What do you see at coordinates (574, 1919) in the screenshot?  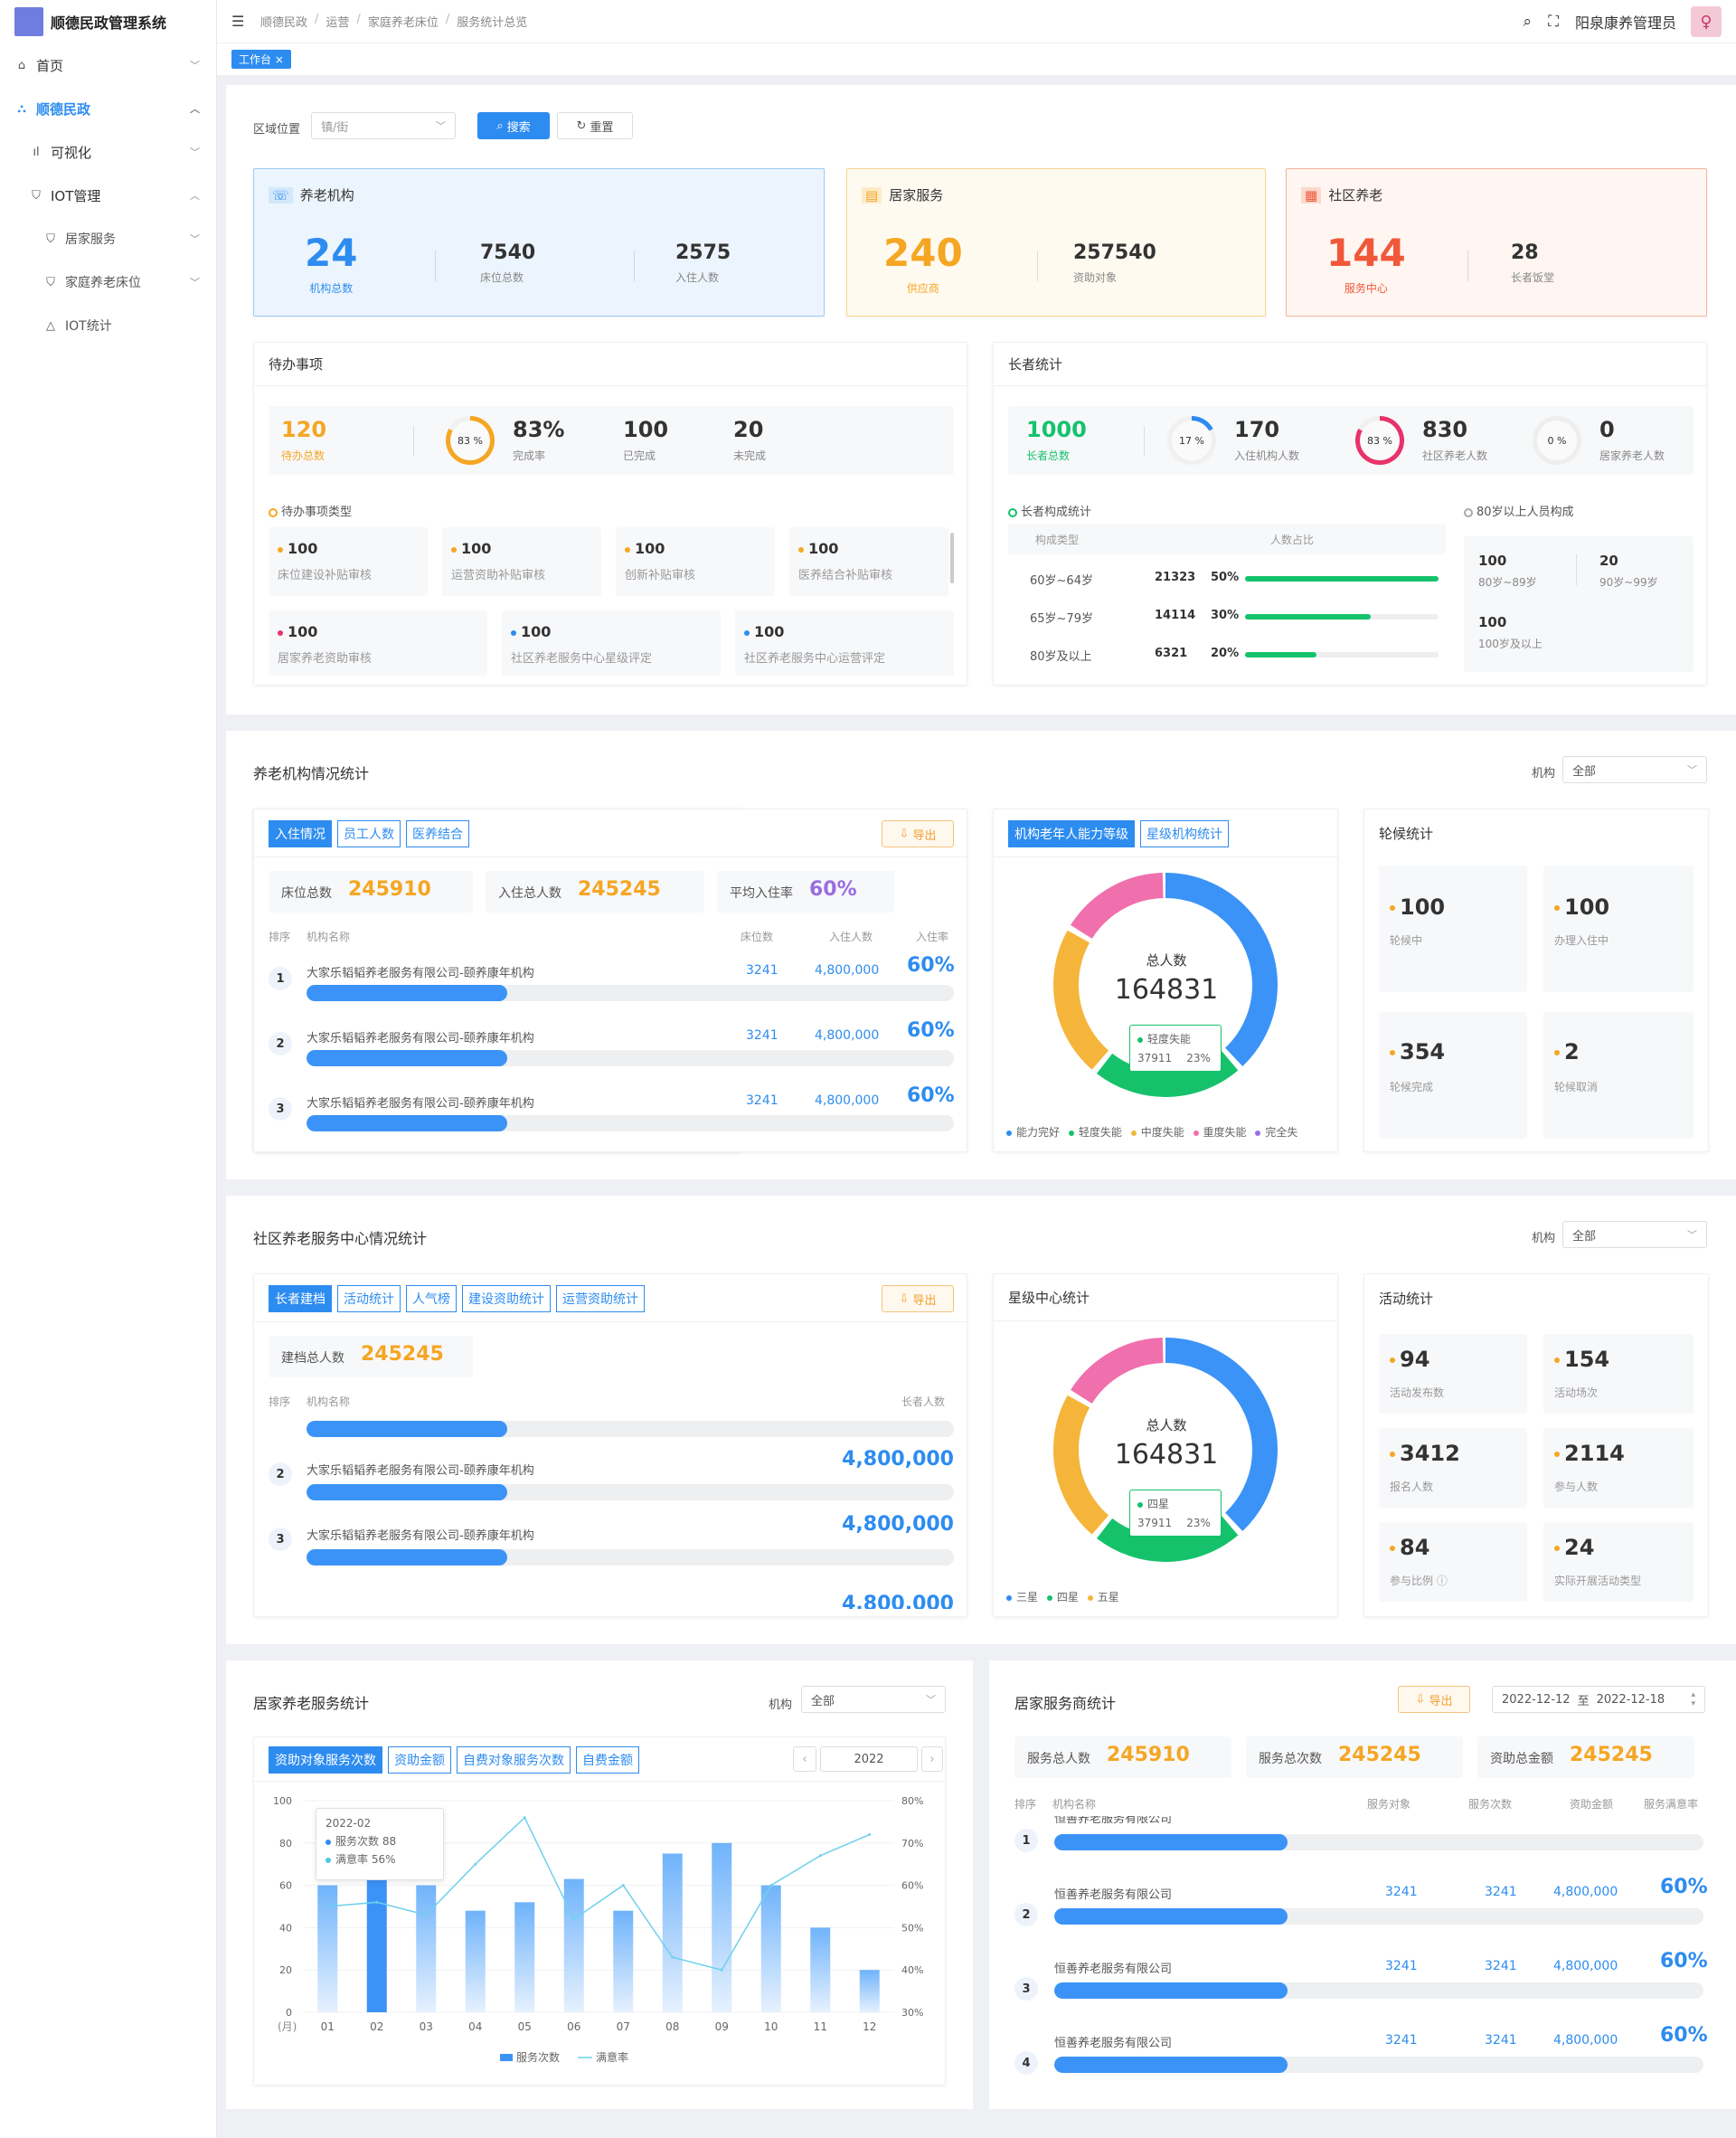 I see `point-satisfaction` at bounding box center [574, 1919].